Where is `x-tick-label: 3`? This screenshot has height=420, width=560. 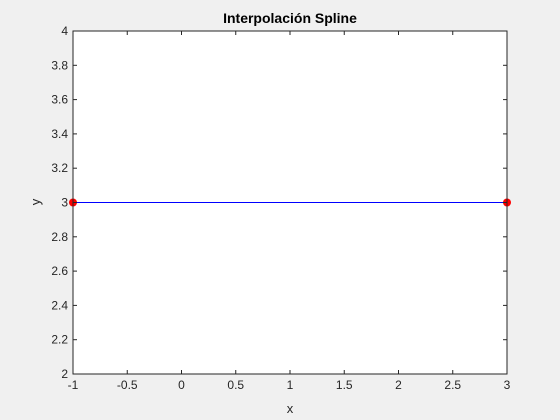
x-tick-label: 3 is located at coordinates (507, 385).